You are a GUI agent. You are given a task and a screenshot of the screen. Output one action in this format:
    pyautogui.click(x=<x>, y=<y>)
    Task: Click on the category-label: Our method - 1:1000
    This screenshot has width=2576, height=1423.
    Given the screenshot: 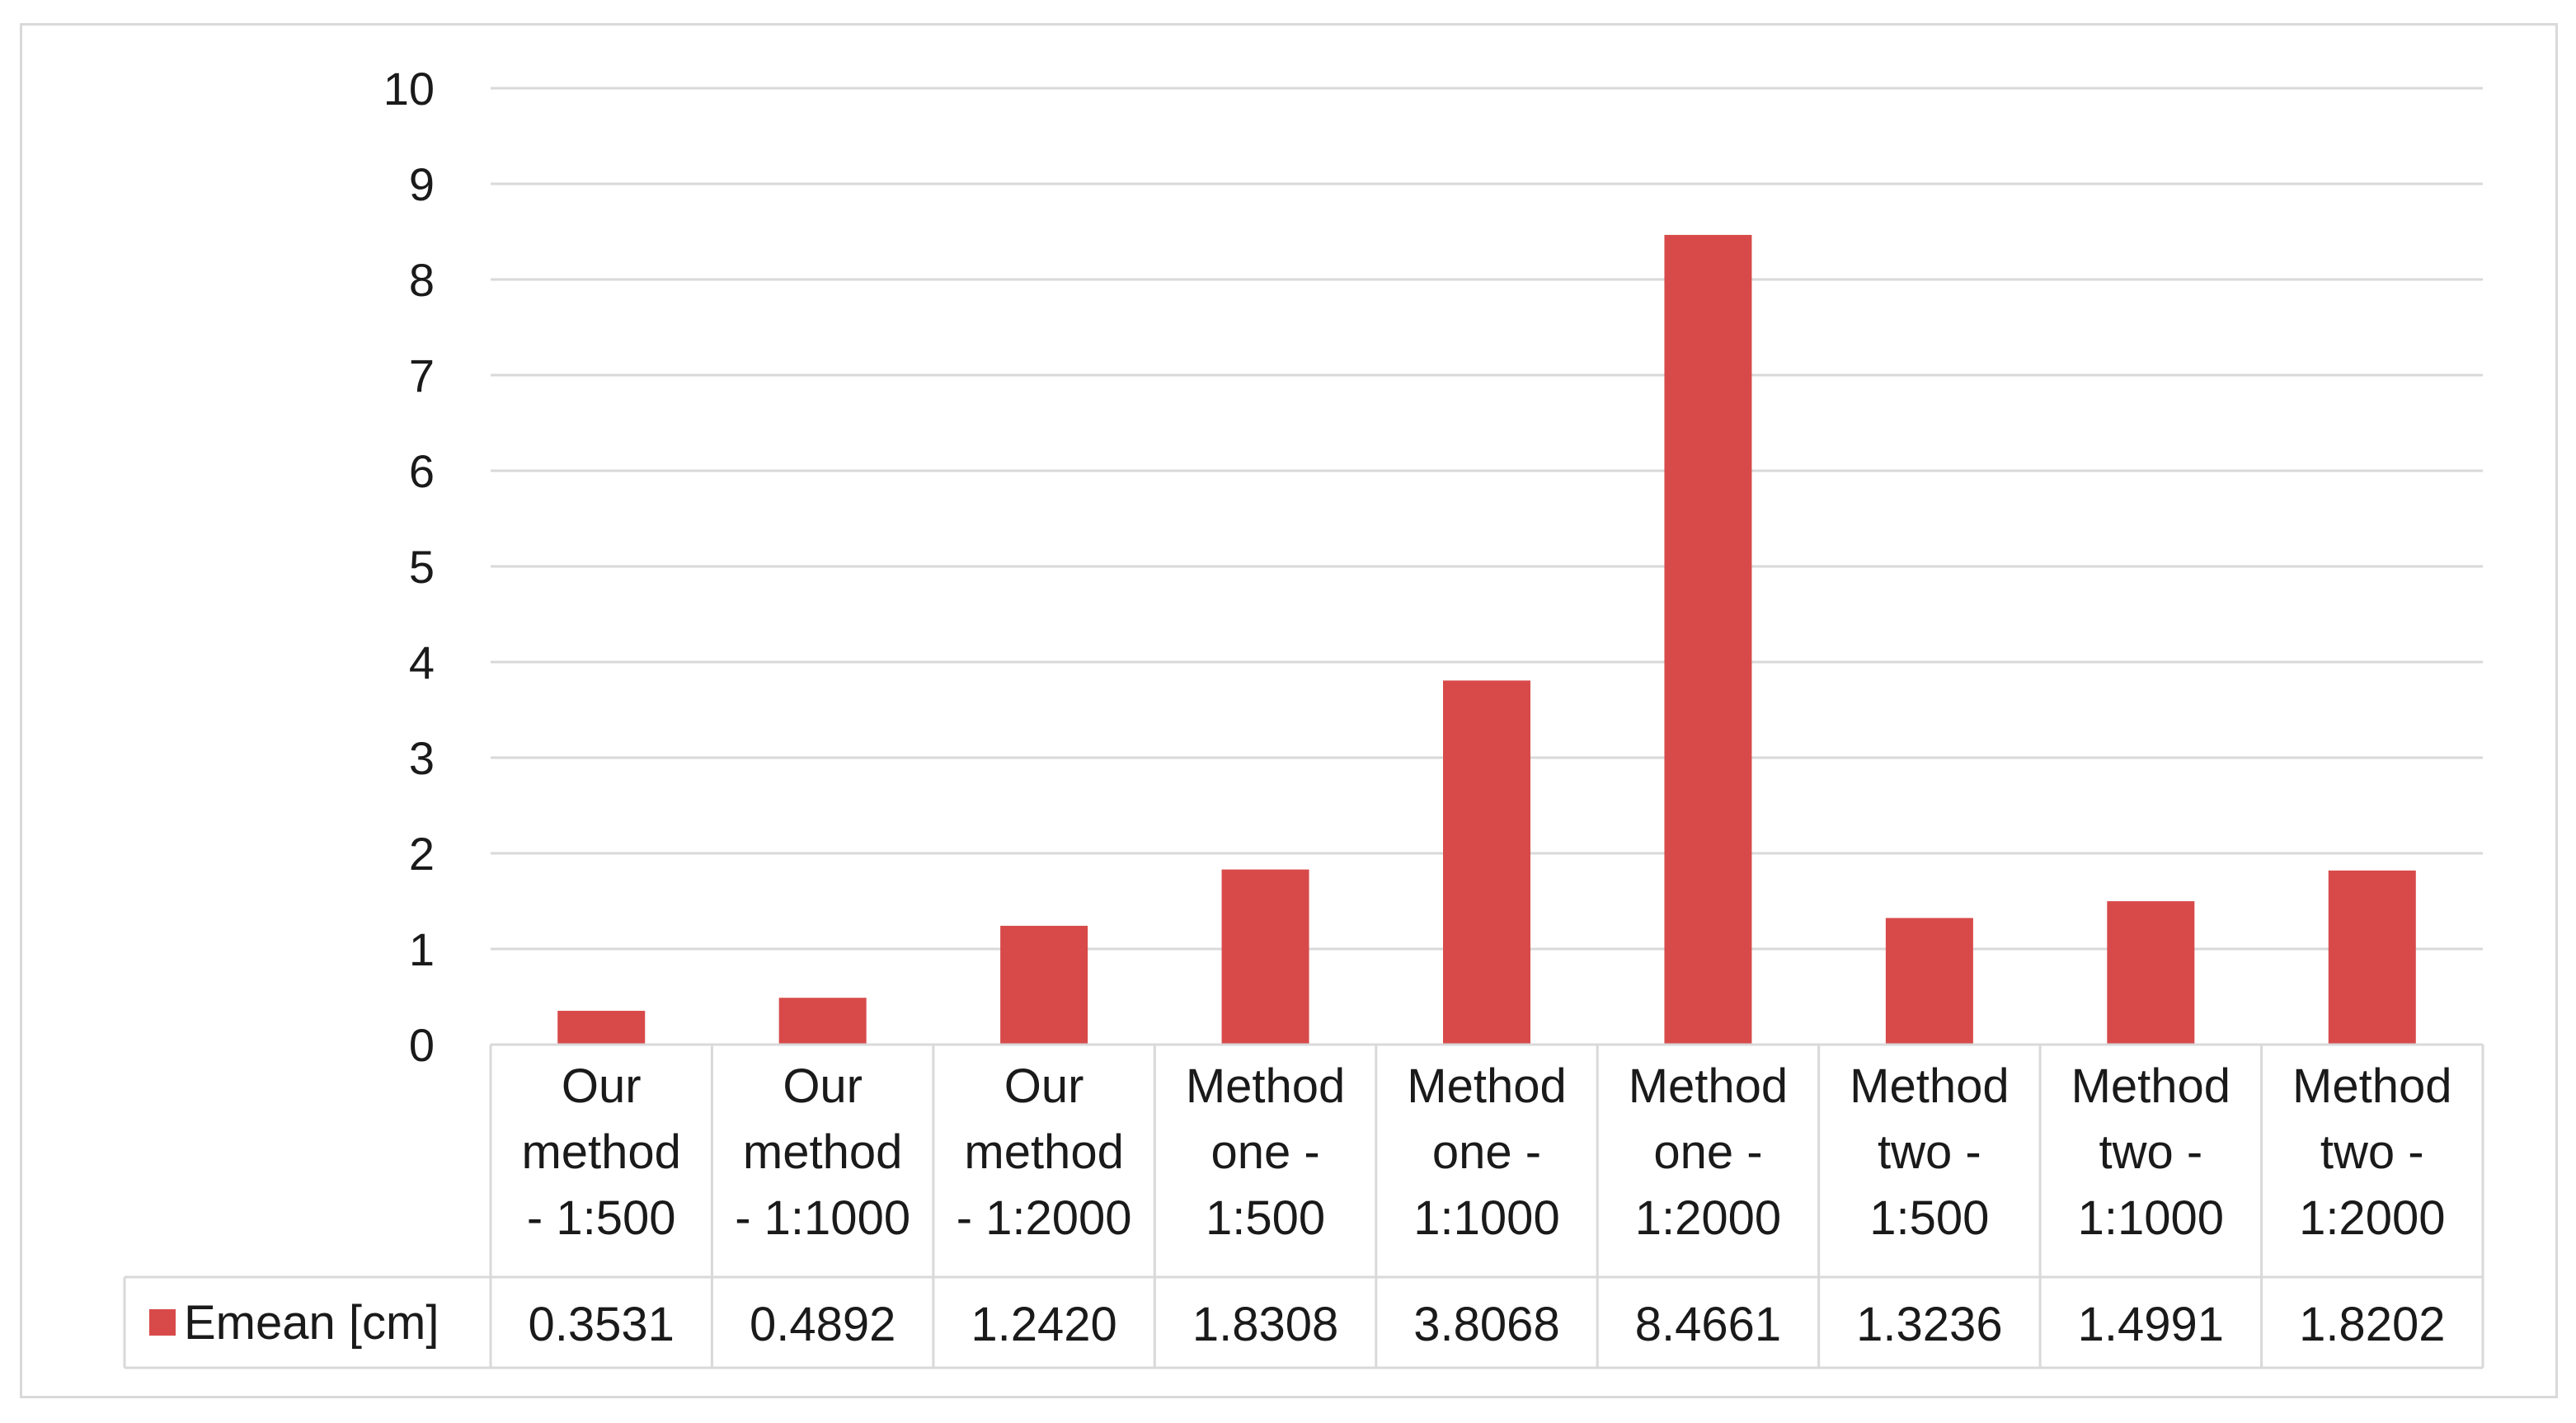 What is the action you would take?
    pyautogui.click(x=822, y=1152)
    